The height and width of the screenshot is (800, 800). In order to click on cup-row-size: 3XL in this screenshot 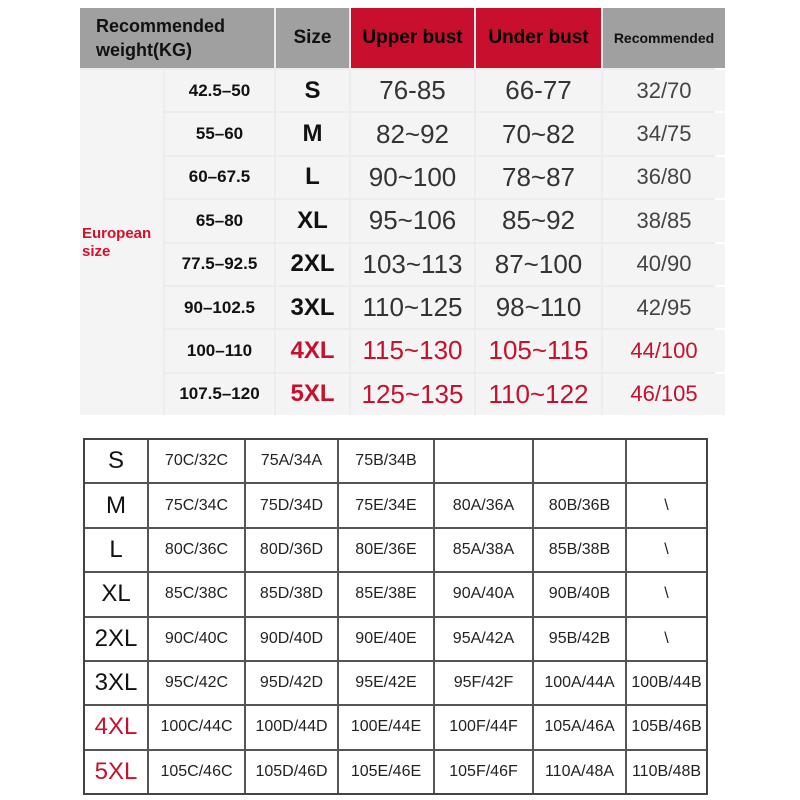, I will do `click(116, 683)`.